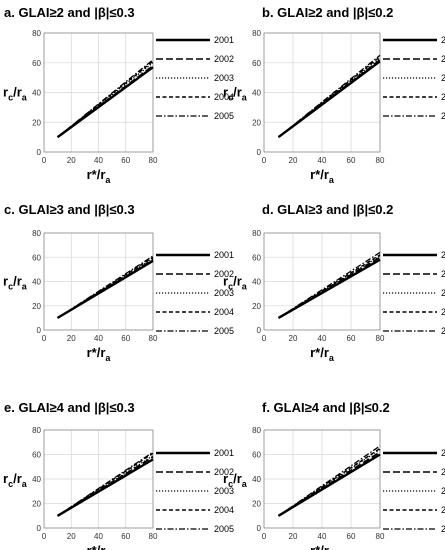 This screenshot has width=445, height=550. What do you see at coordinates (69, 12) in the screenshot?
I see `panel-title: a. GLAI≥2 and |β|≤0.3` at bounding box center [69, 12].